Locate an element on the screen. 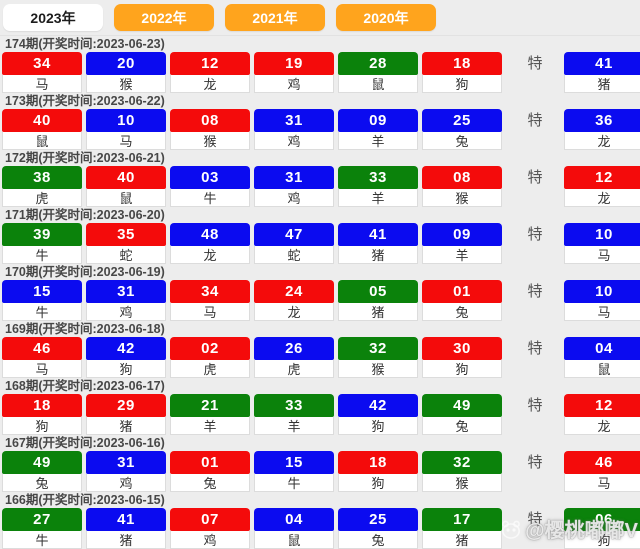  draw-cells: 15 牛 31 鸡 34 马 24 龙 05 猪 01 兔 特 10 马 is located at coordinates (321, 300).